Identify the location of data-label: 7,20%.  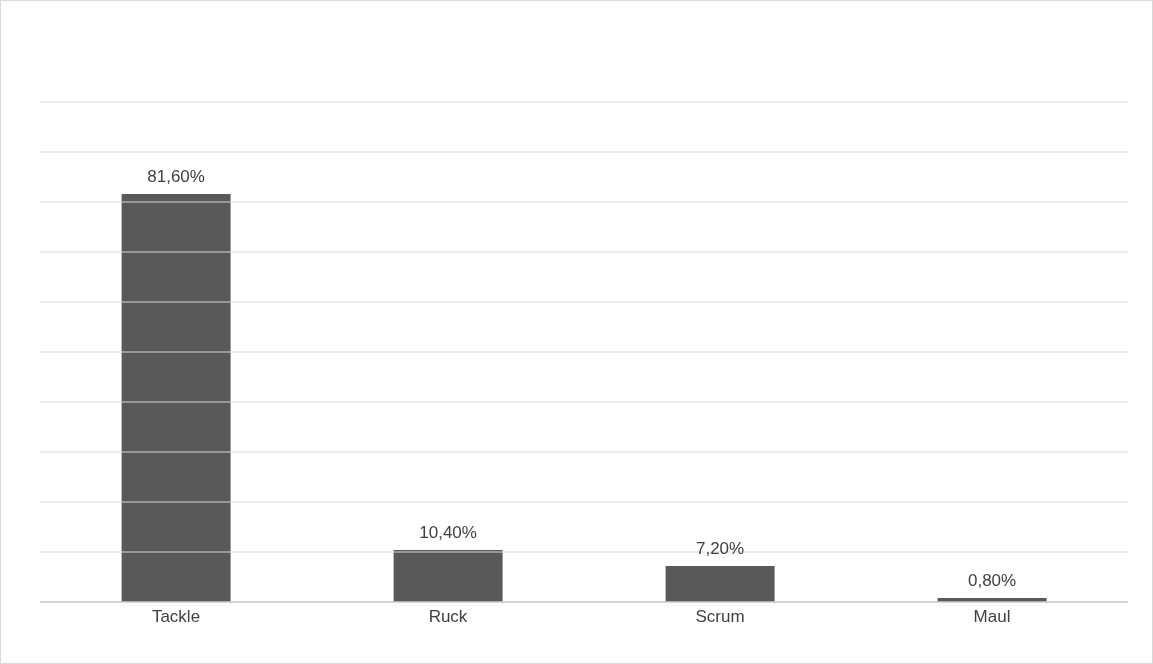
(720, 548).